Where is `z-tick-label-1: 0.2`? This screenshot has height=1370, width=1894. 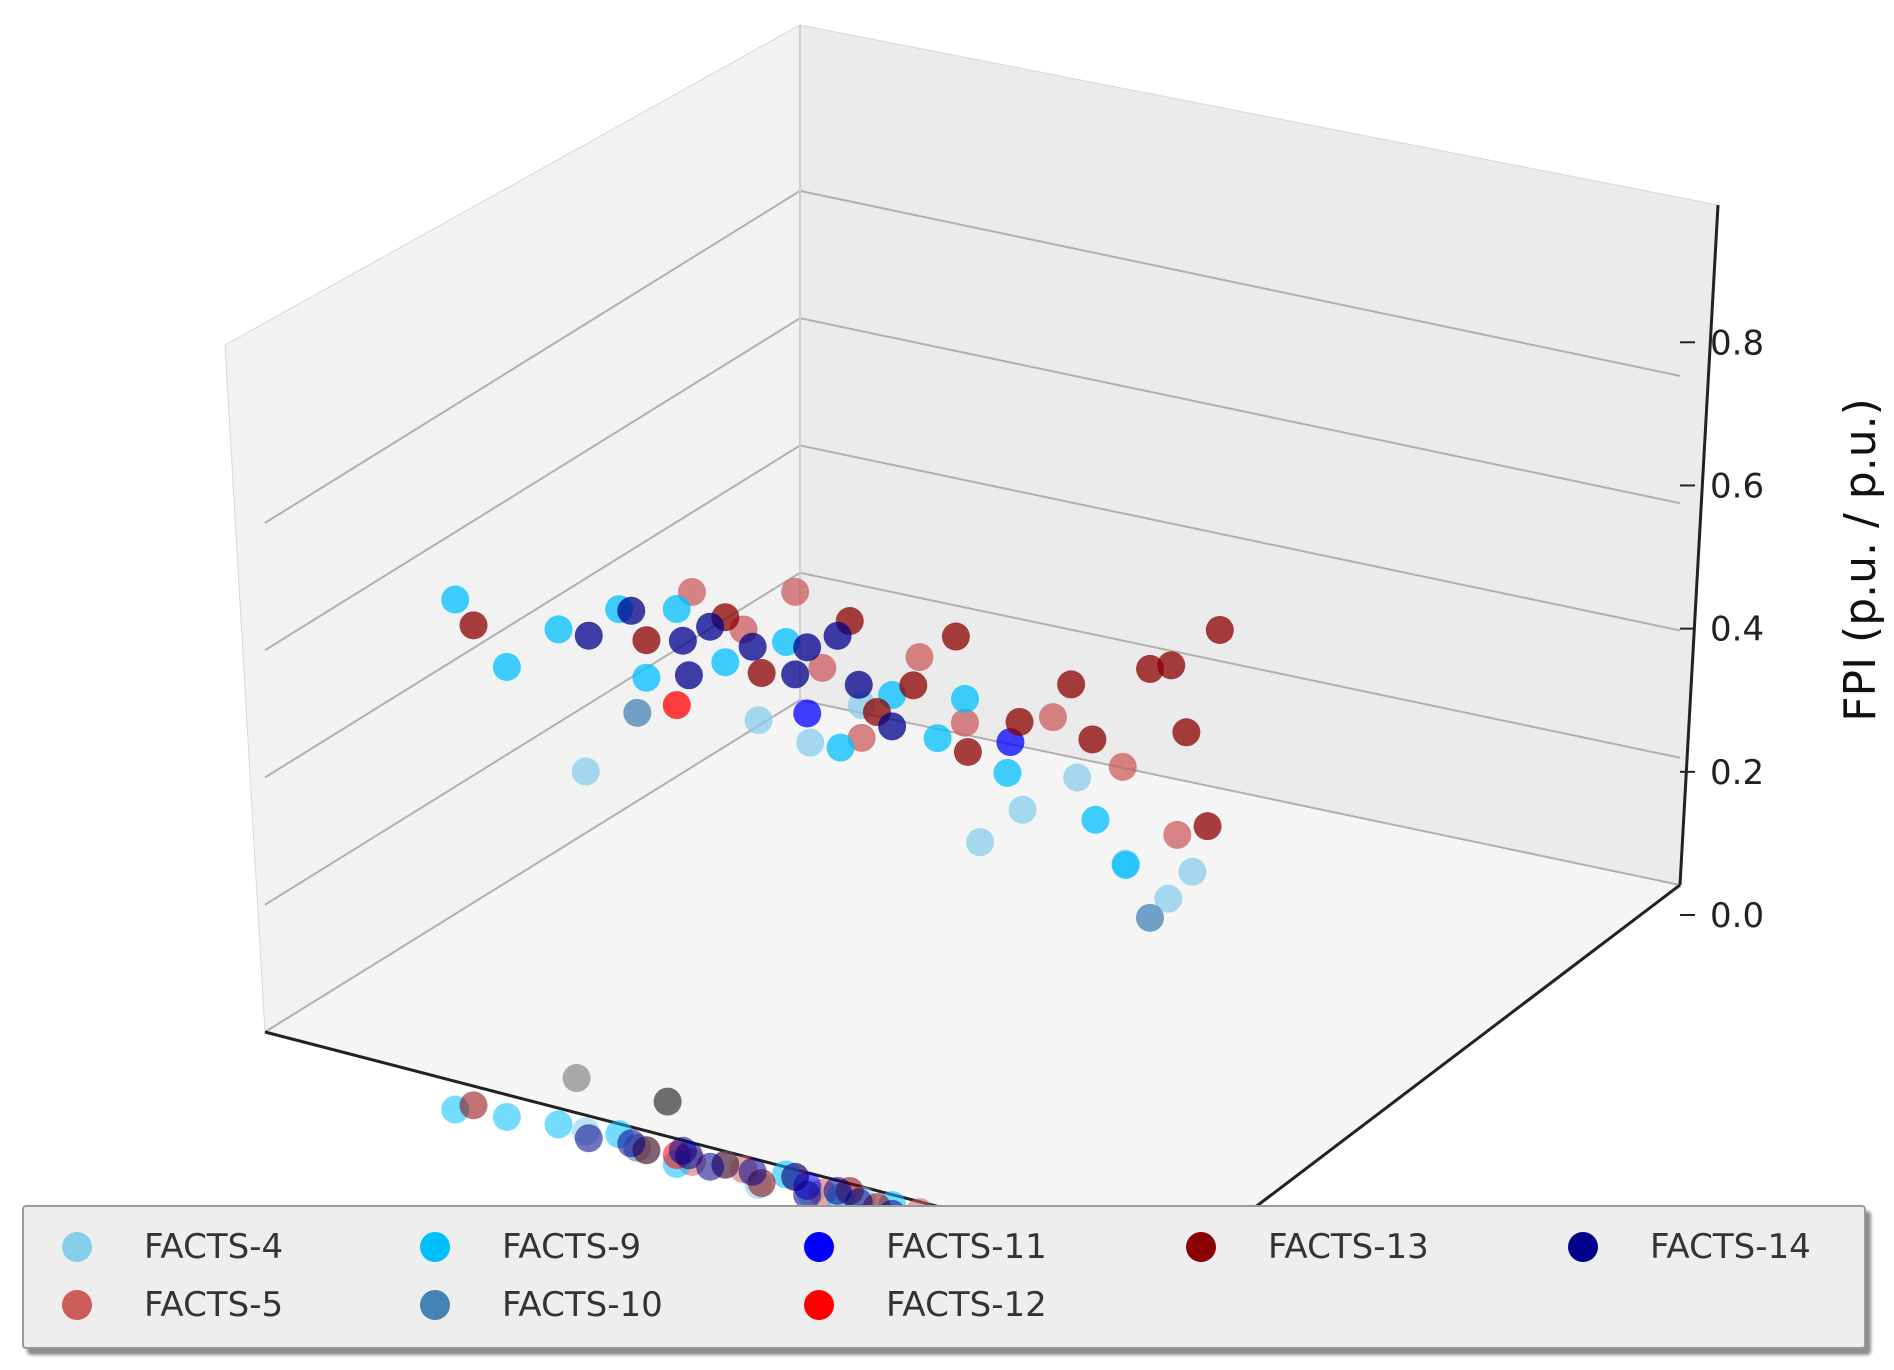 z-tick-label-1: 0.2 is located at coordinates (1737, 773).